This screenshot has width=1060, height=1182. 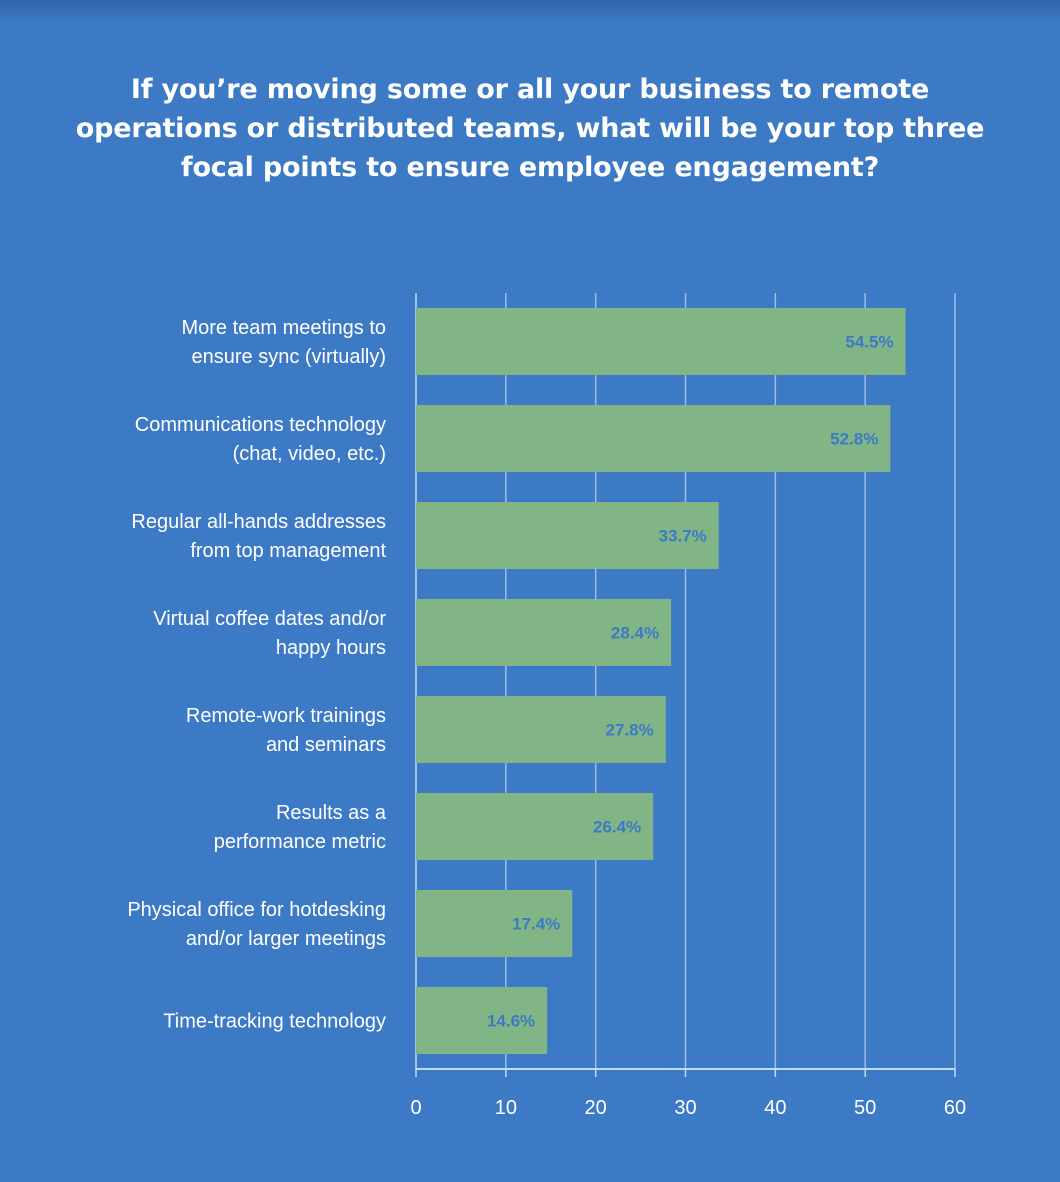 I want to click on category-label: Time-tracking technology, so click(x=274, y=1022).